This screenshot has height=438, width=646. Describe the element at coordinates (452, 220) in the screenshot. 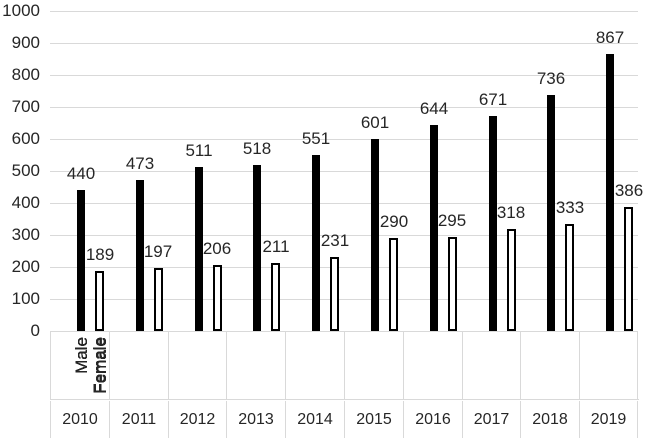

I see `data-label: 295` at that location.